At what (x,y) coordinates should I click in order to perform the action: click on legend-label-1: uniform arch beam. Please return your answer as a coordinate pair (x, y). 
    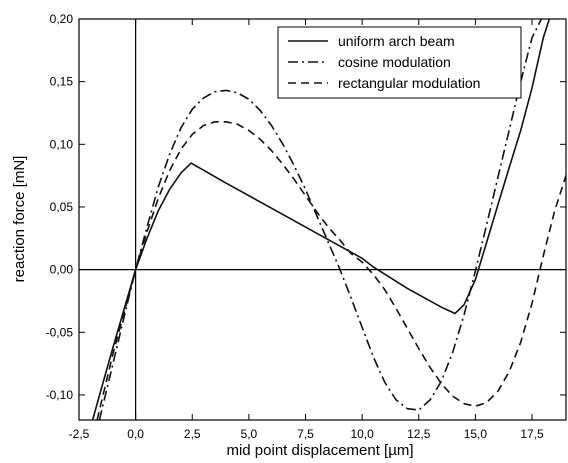
    Looking at the image, I should click on (396, 41).